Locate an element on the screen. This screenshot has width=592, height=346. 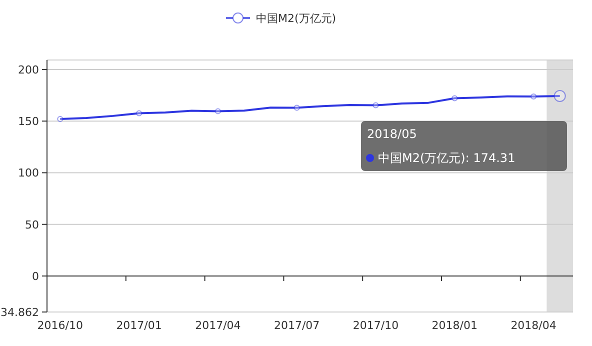
x-tick-label: 2017/04 is located at coordinates (218, 325).